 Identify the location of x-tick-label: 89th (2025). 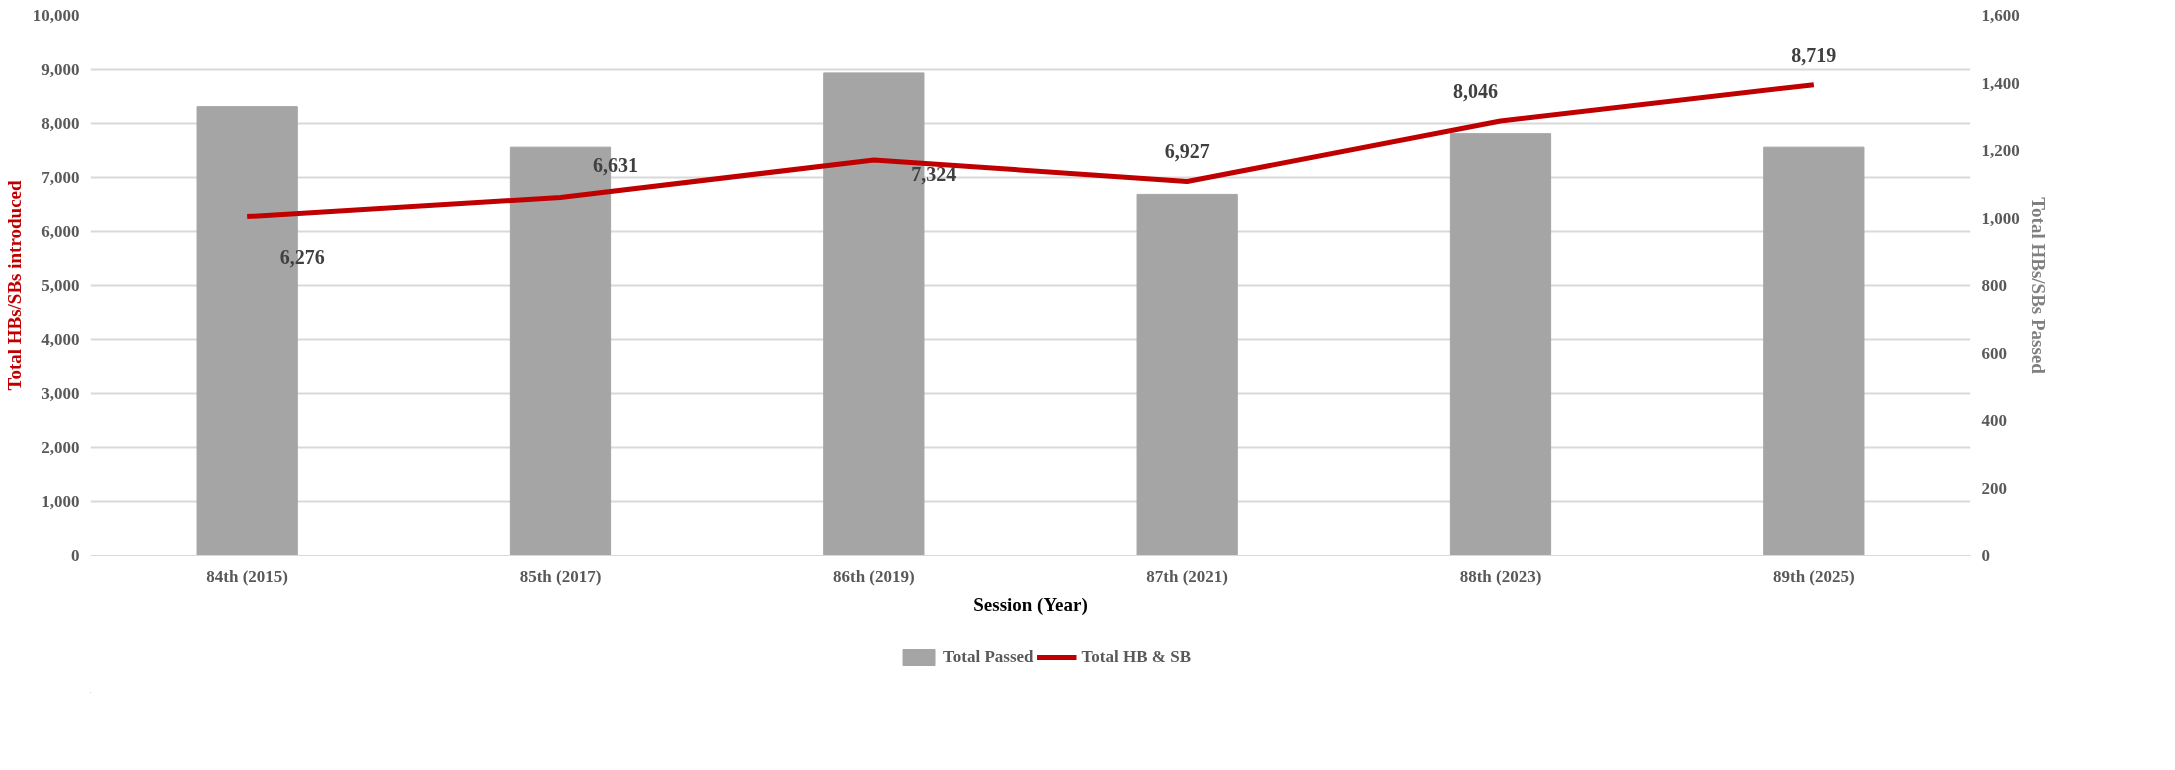
(1813, 576).